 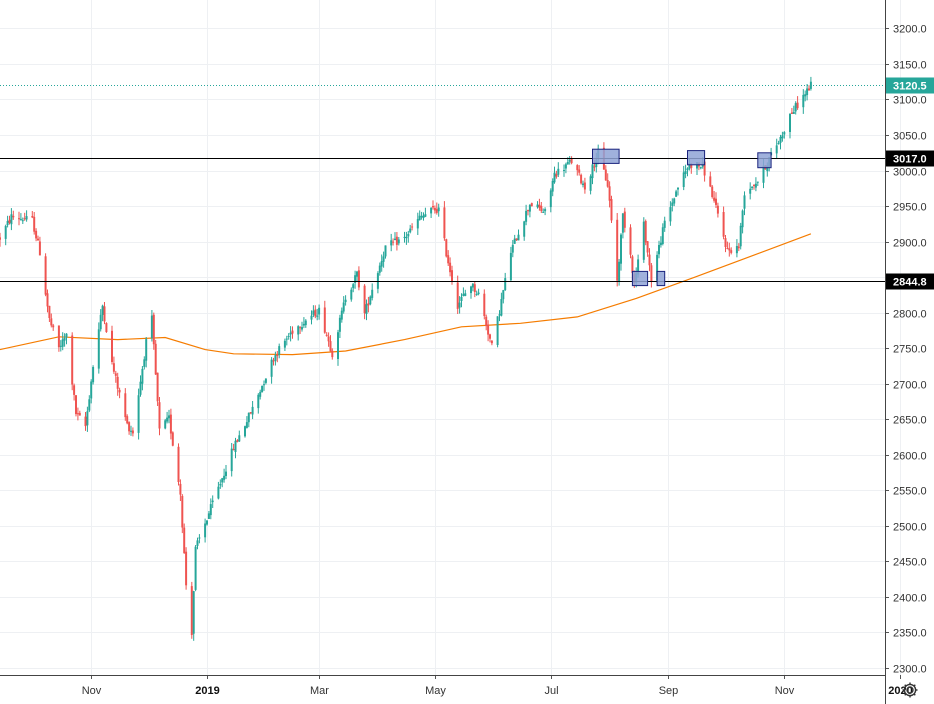 What do you see at coordinates (696, 158) in the screenshot?
I see `annotation-box` at bounding box center [696, 158].